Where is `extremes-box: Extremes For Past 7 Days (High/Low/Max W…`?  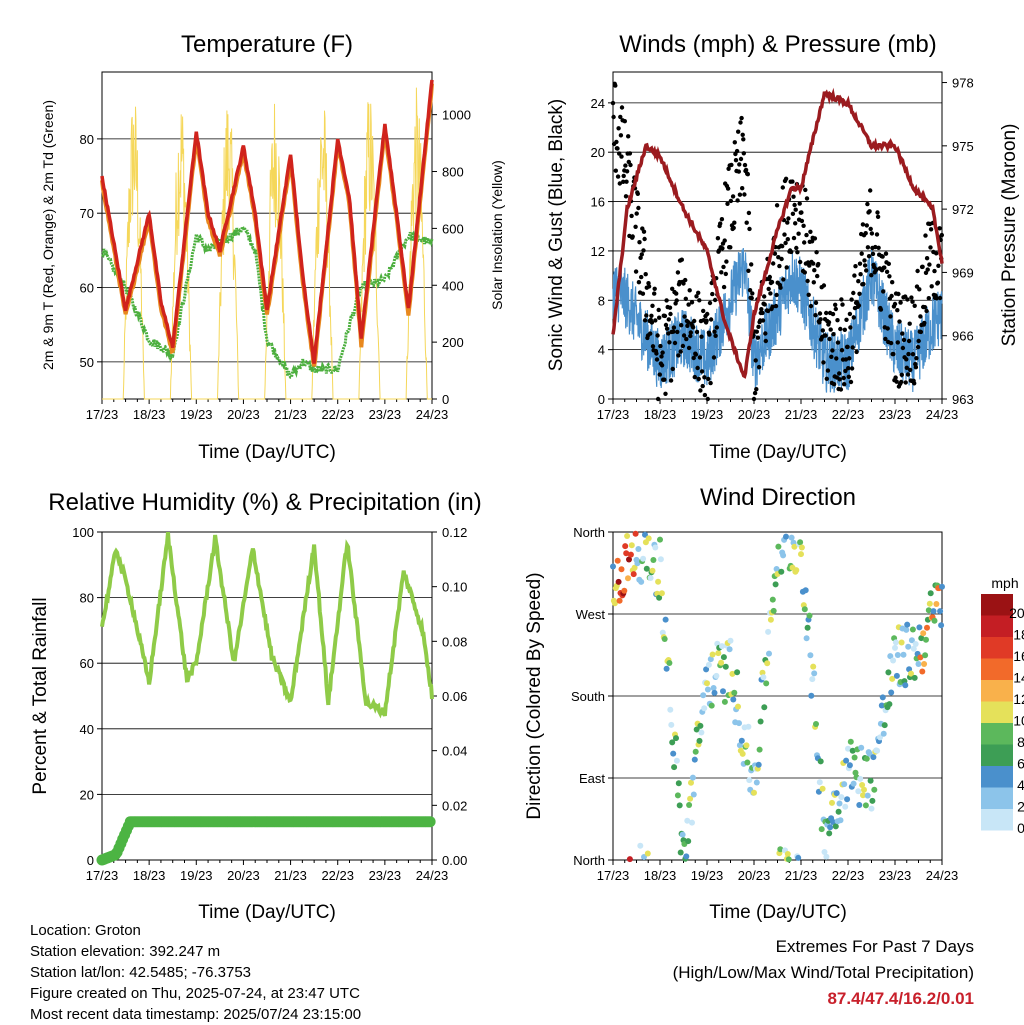
extremes-box: Extremes For Past 7 Days (High/Low/Max W… is located at coordinates (823, 973).